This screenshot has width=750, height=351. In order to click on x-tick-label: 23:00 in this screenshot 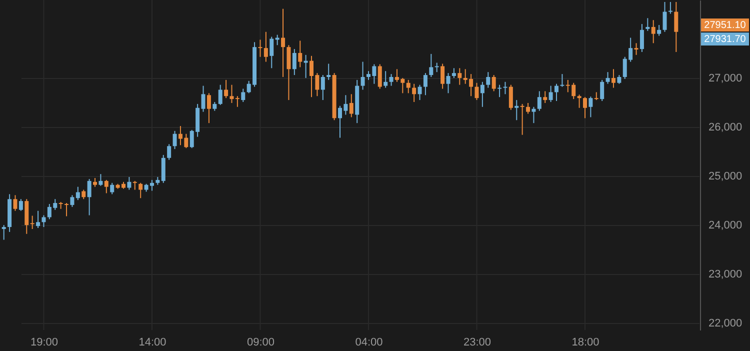, I will do `click(477, 342)`.